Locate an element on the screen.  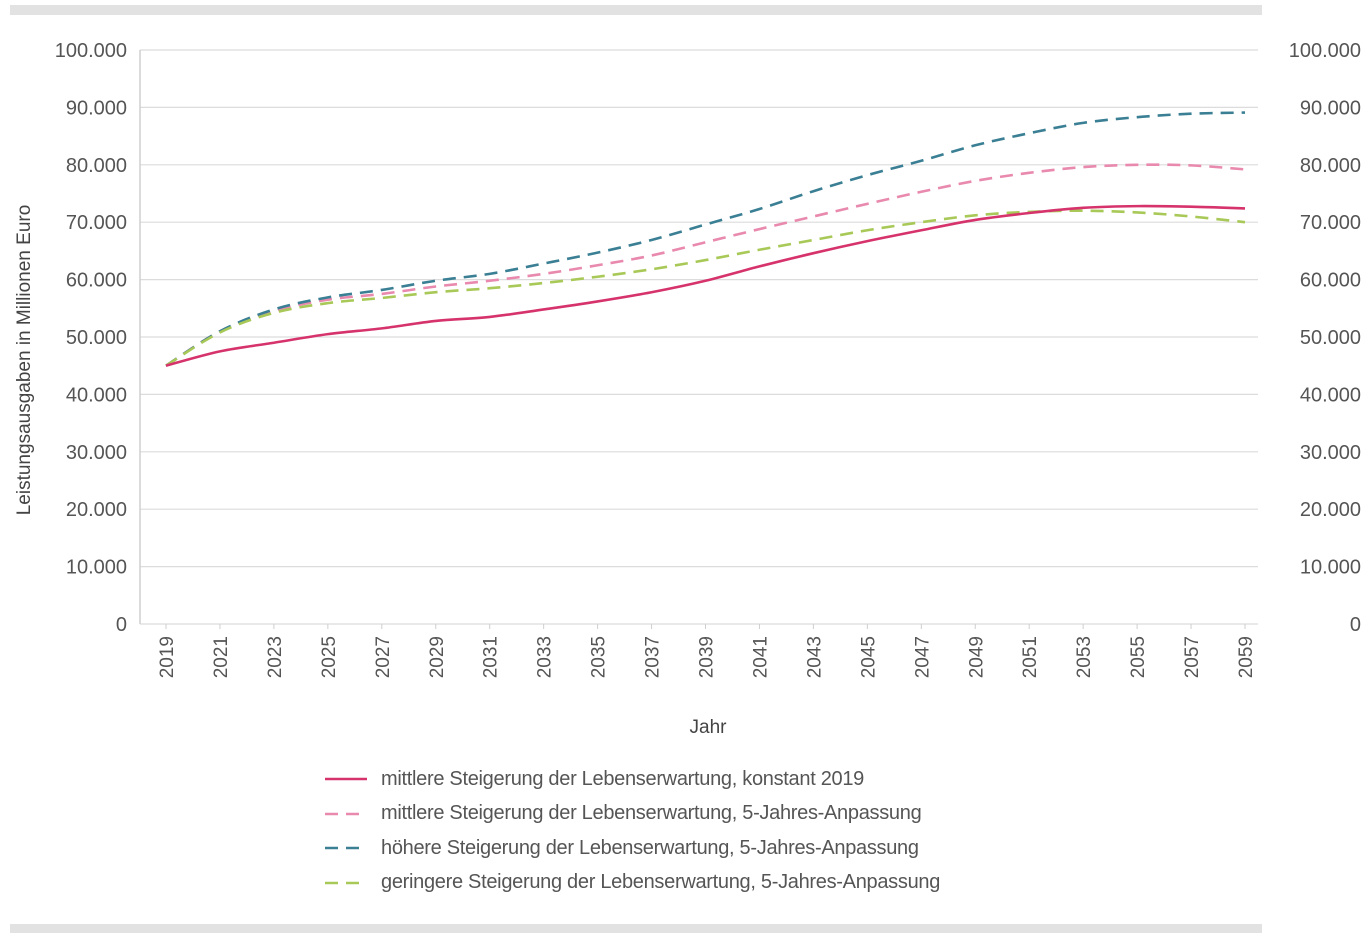
x-tick-label: 2047 is located at coordinates (922, 657).